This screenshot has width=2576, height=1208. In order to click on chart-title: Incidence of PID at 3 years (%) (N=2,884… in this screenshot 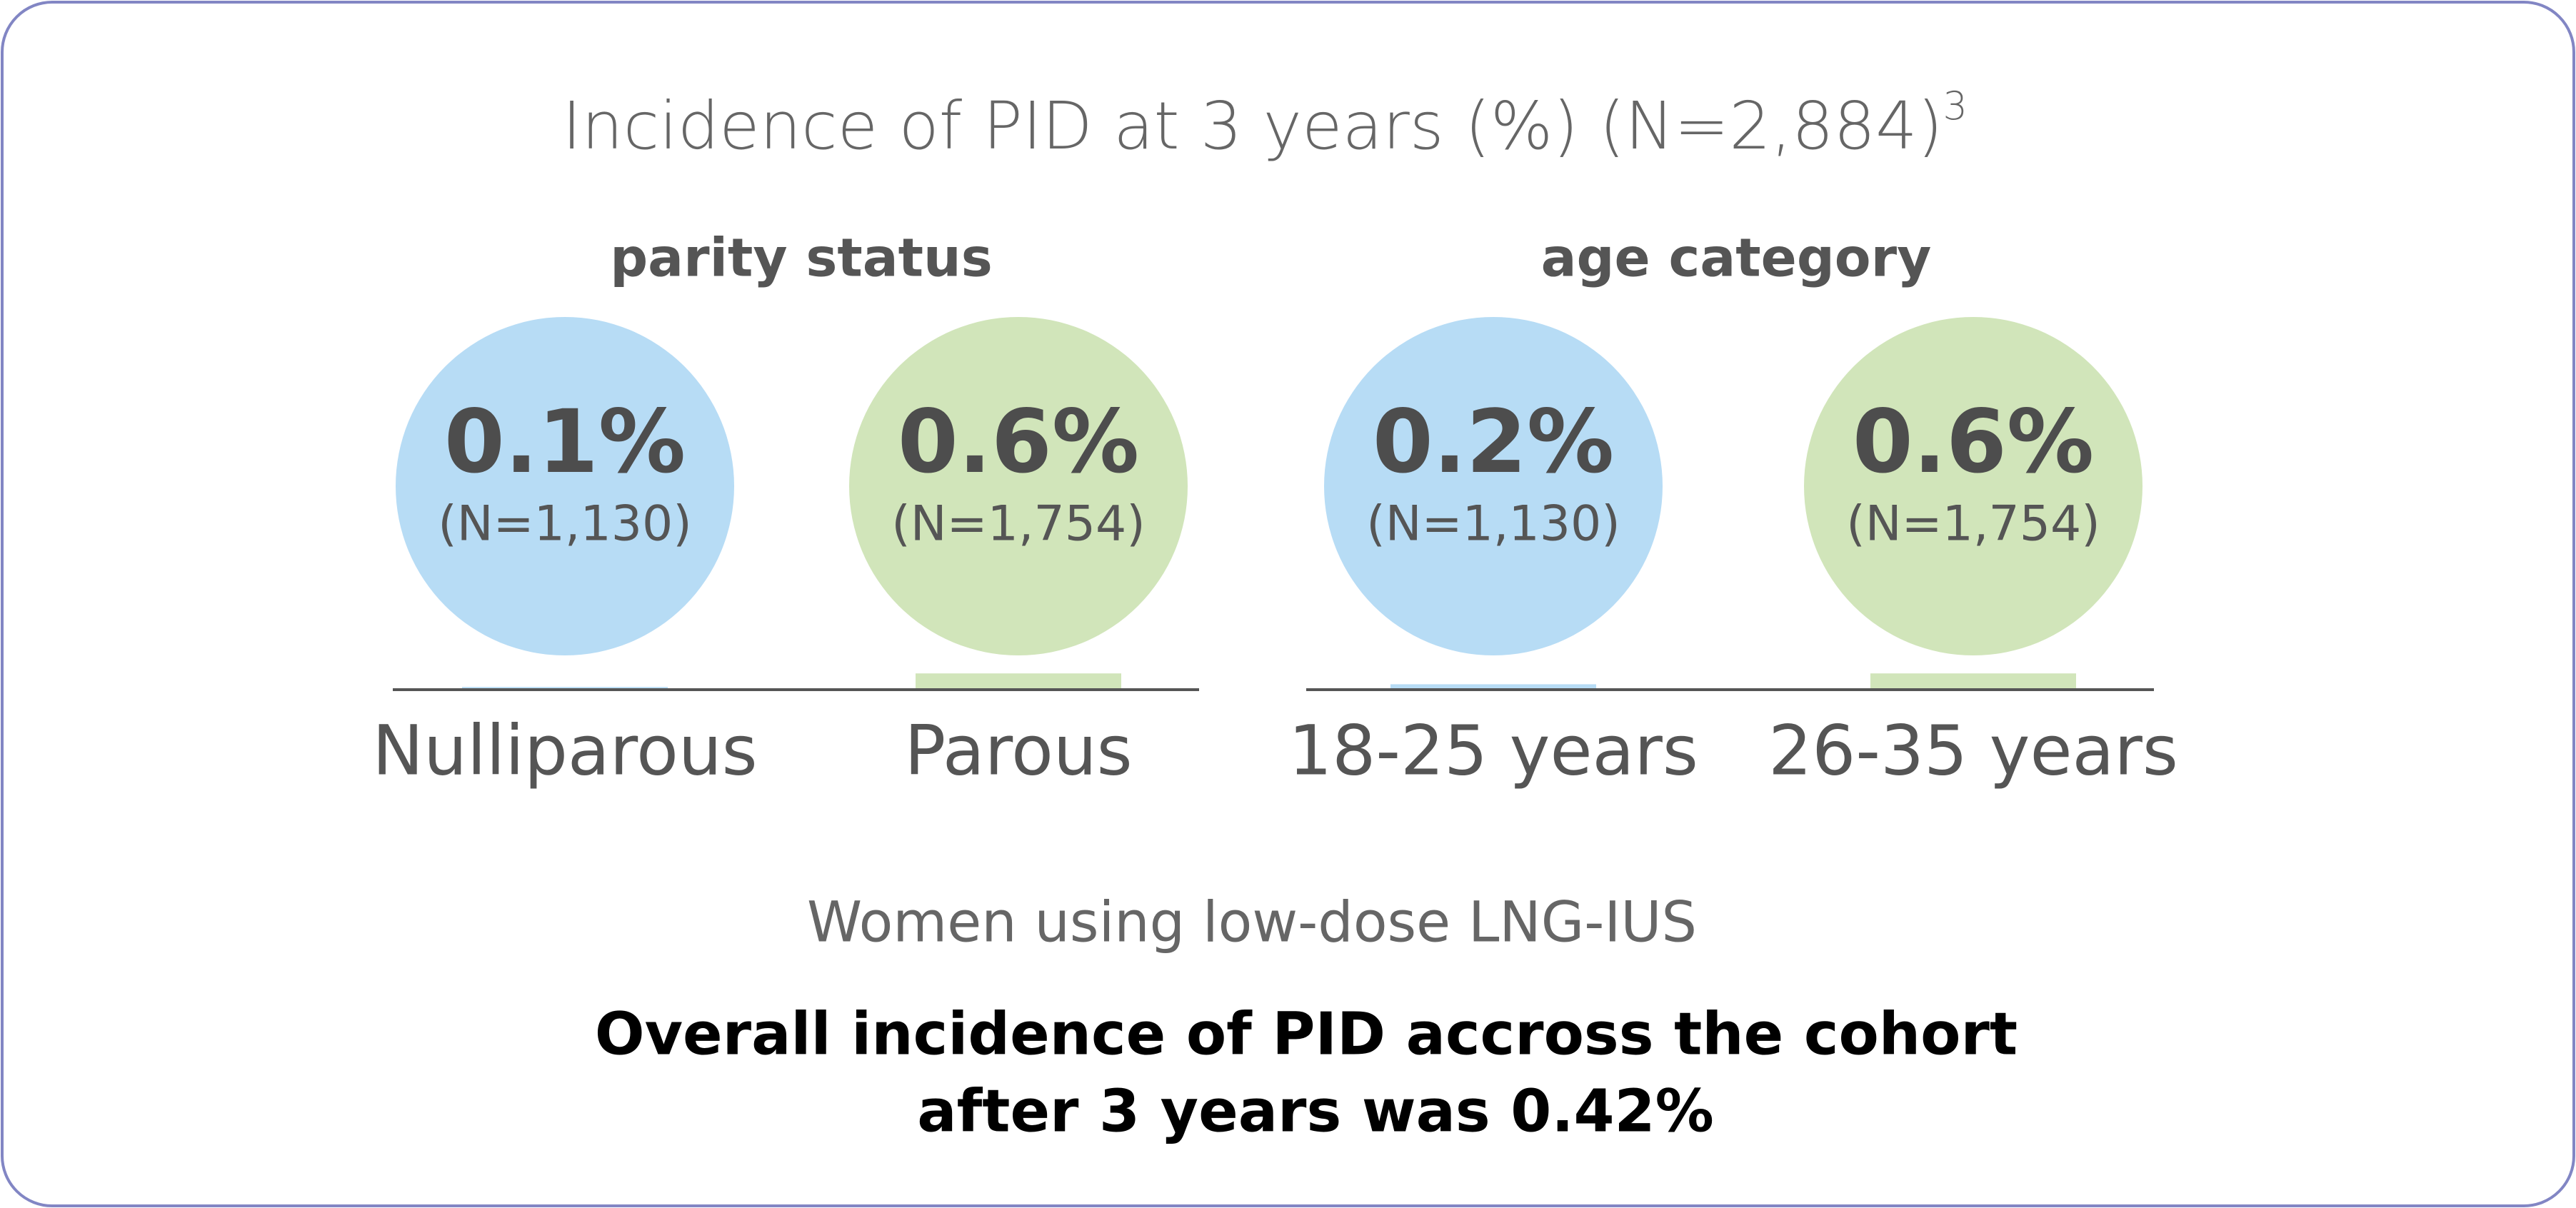, I will do `click(1265, 124)`.